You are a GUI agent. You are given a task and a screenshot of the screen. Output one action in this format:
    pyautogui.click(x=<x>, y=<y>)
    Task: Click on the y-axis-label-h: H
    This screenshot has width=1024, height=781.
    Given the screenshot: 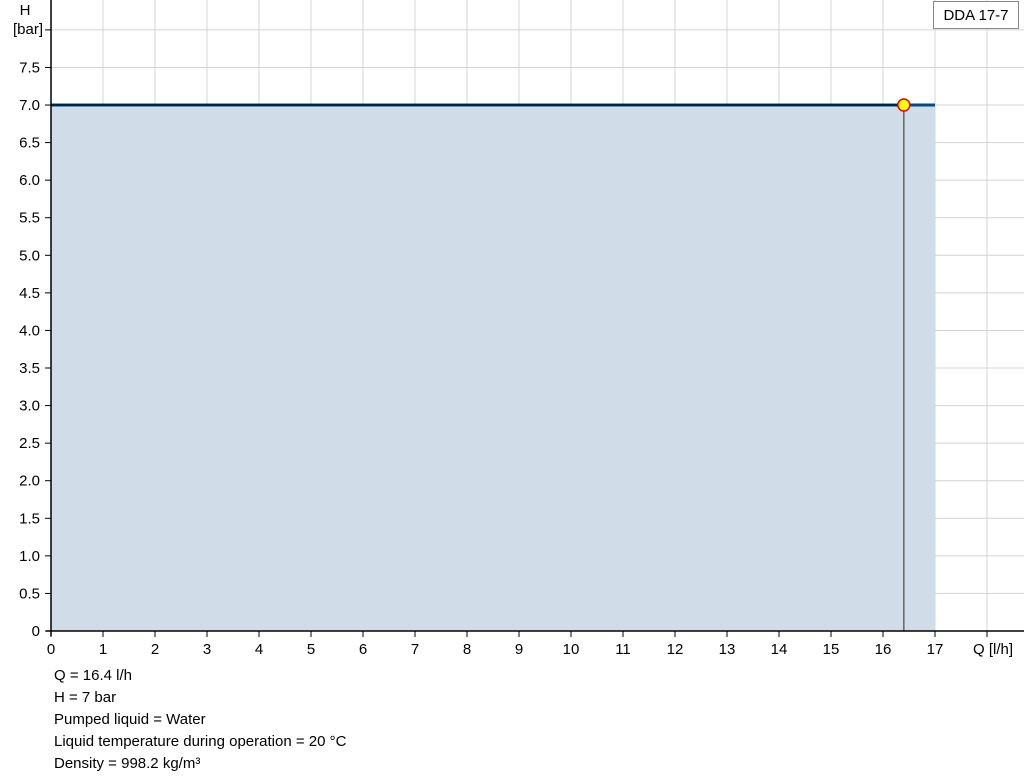 What is the action you would take?
    pyautogui.click(x=25, y=10)
    